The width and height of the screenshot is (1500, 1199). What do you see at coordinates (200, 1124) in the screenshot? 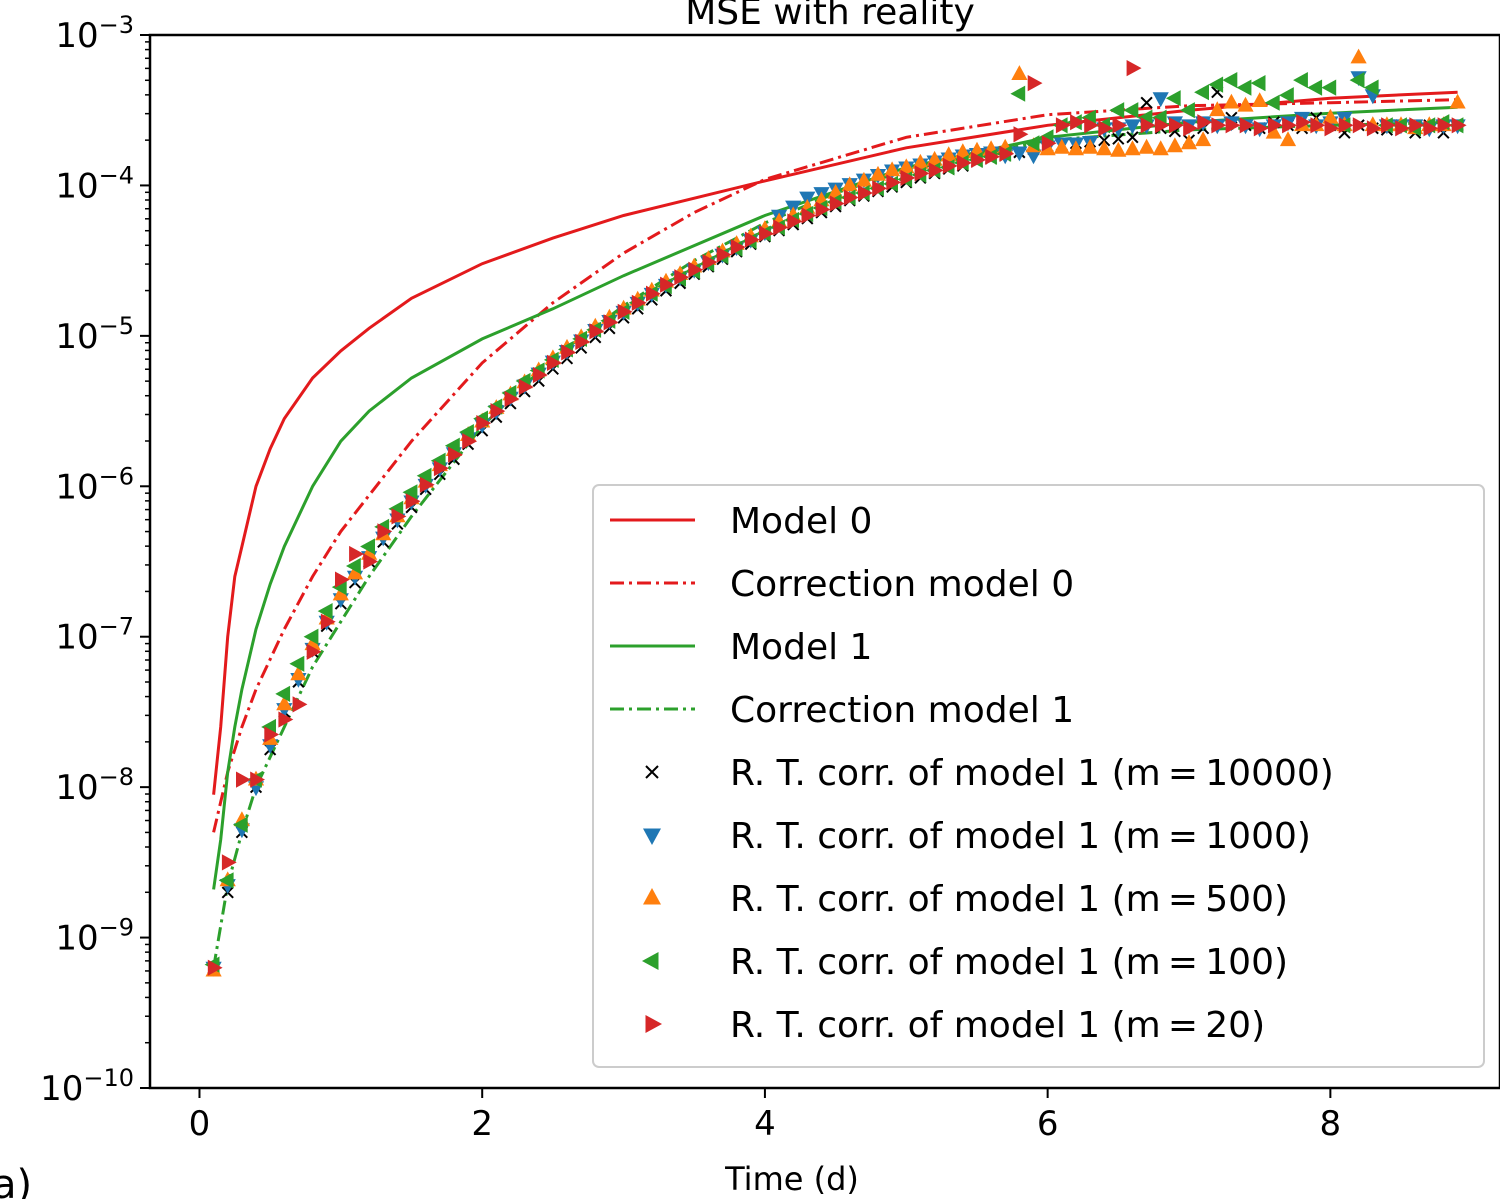
I see `x-tick-label: 0` at bounding box center [200, 1124].